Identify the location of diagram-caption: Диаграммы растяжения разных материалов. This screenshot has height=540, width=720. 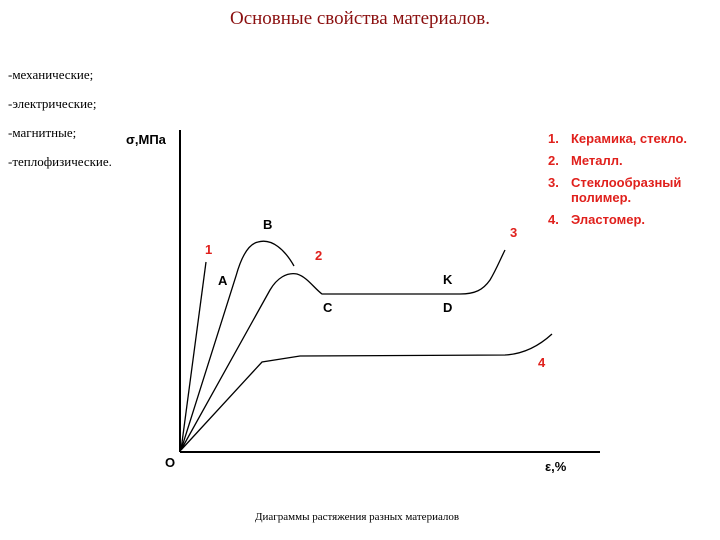
(357, 517).